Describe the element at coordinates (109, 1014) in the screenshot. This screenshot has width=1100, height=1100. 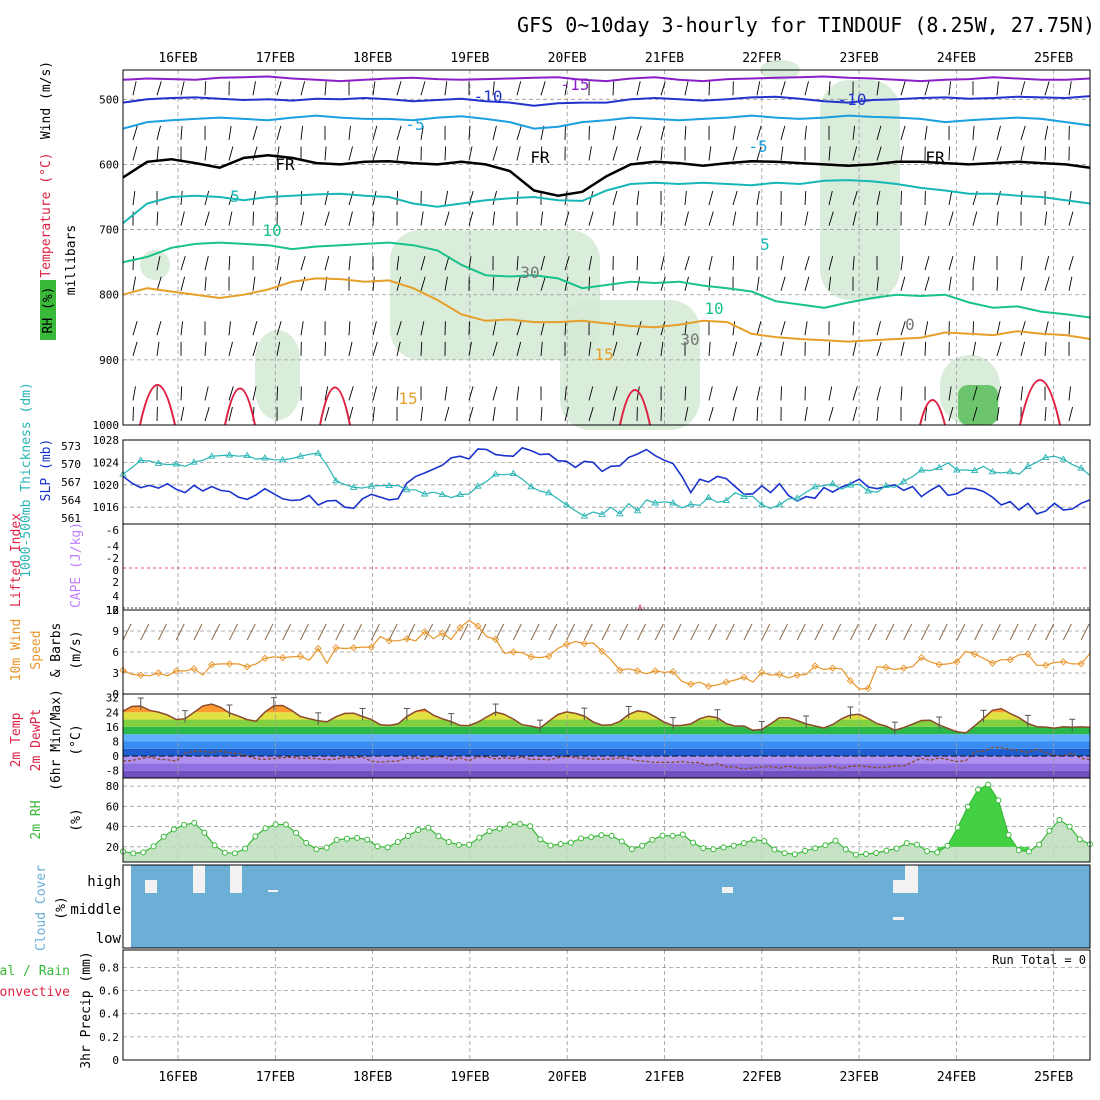
I see `precip-tick: 0.4` at that location.